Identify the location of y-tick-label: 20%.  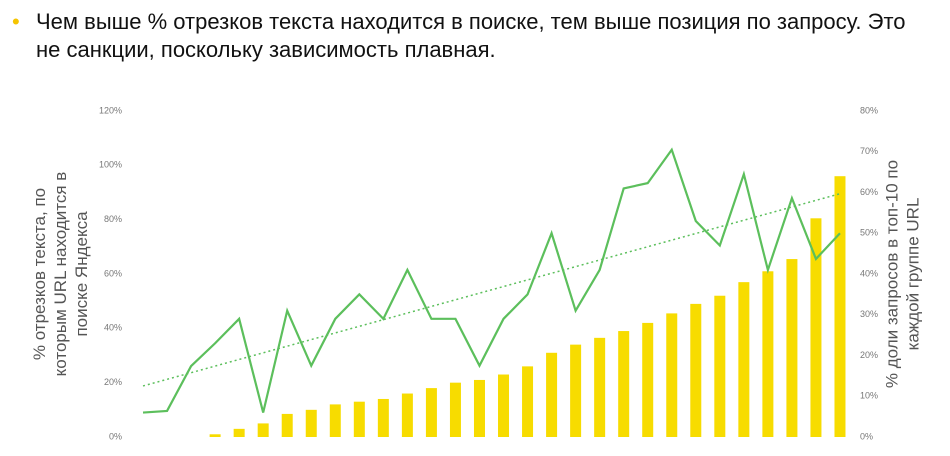
(113, 382).